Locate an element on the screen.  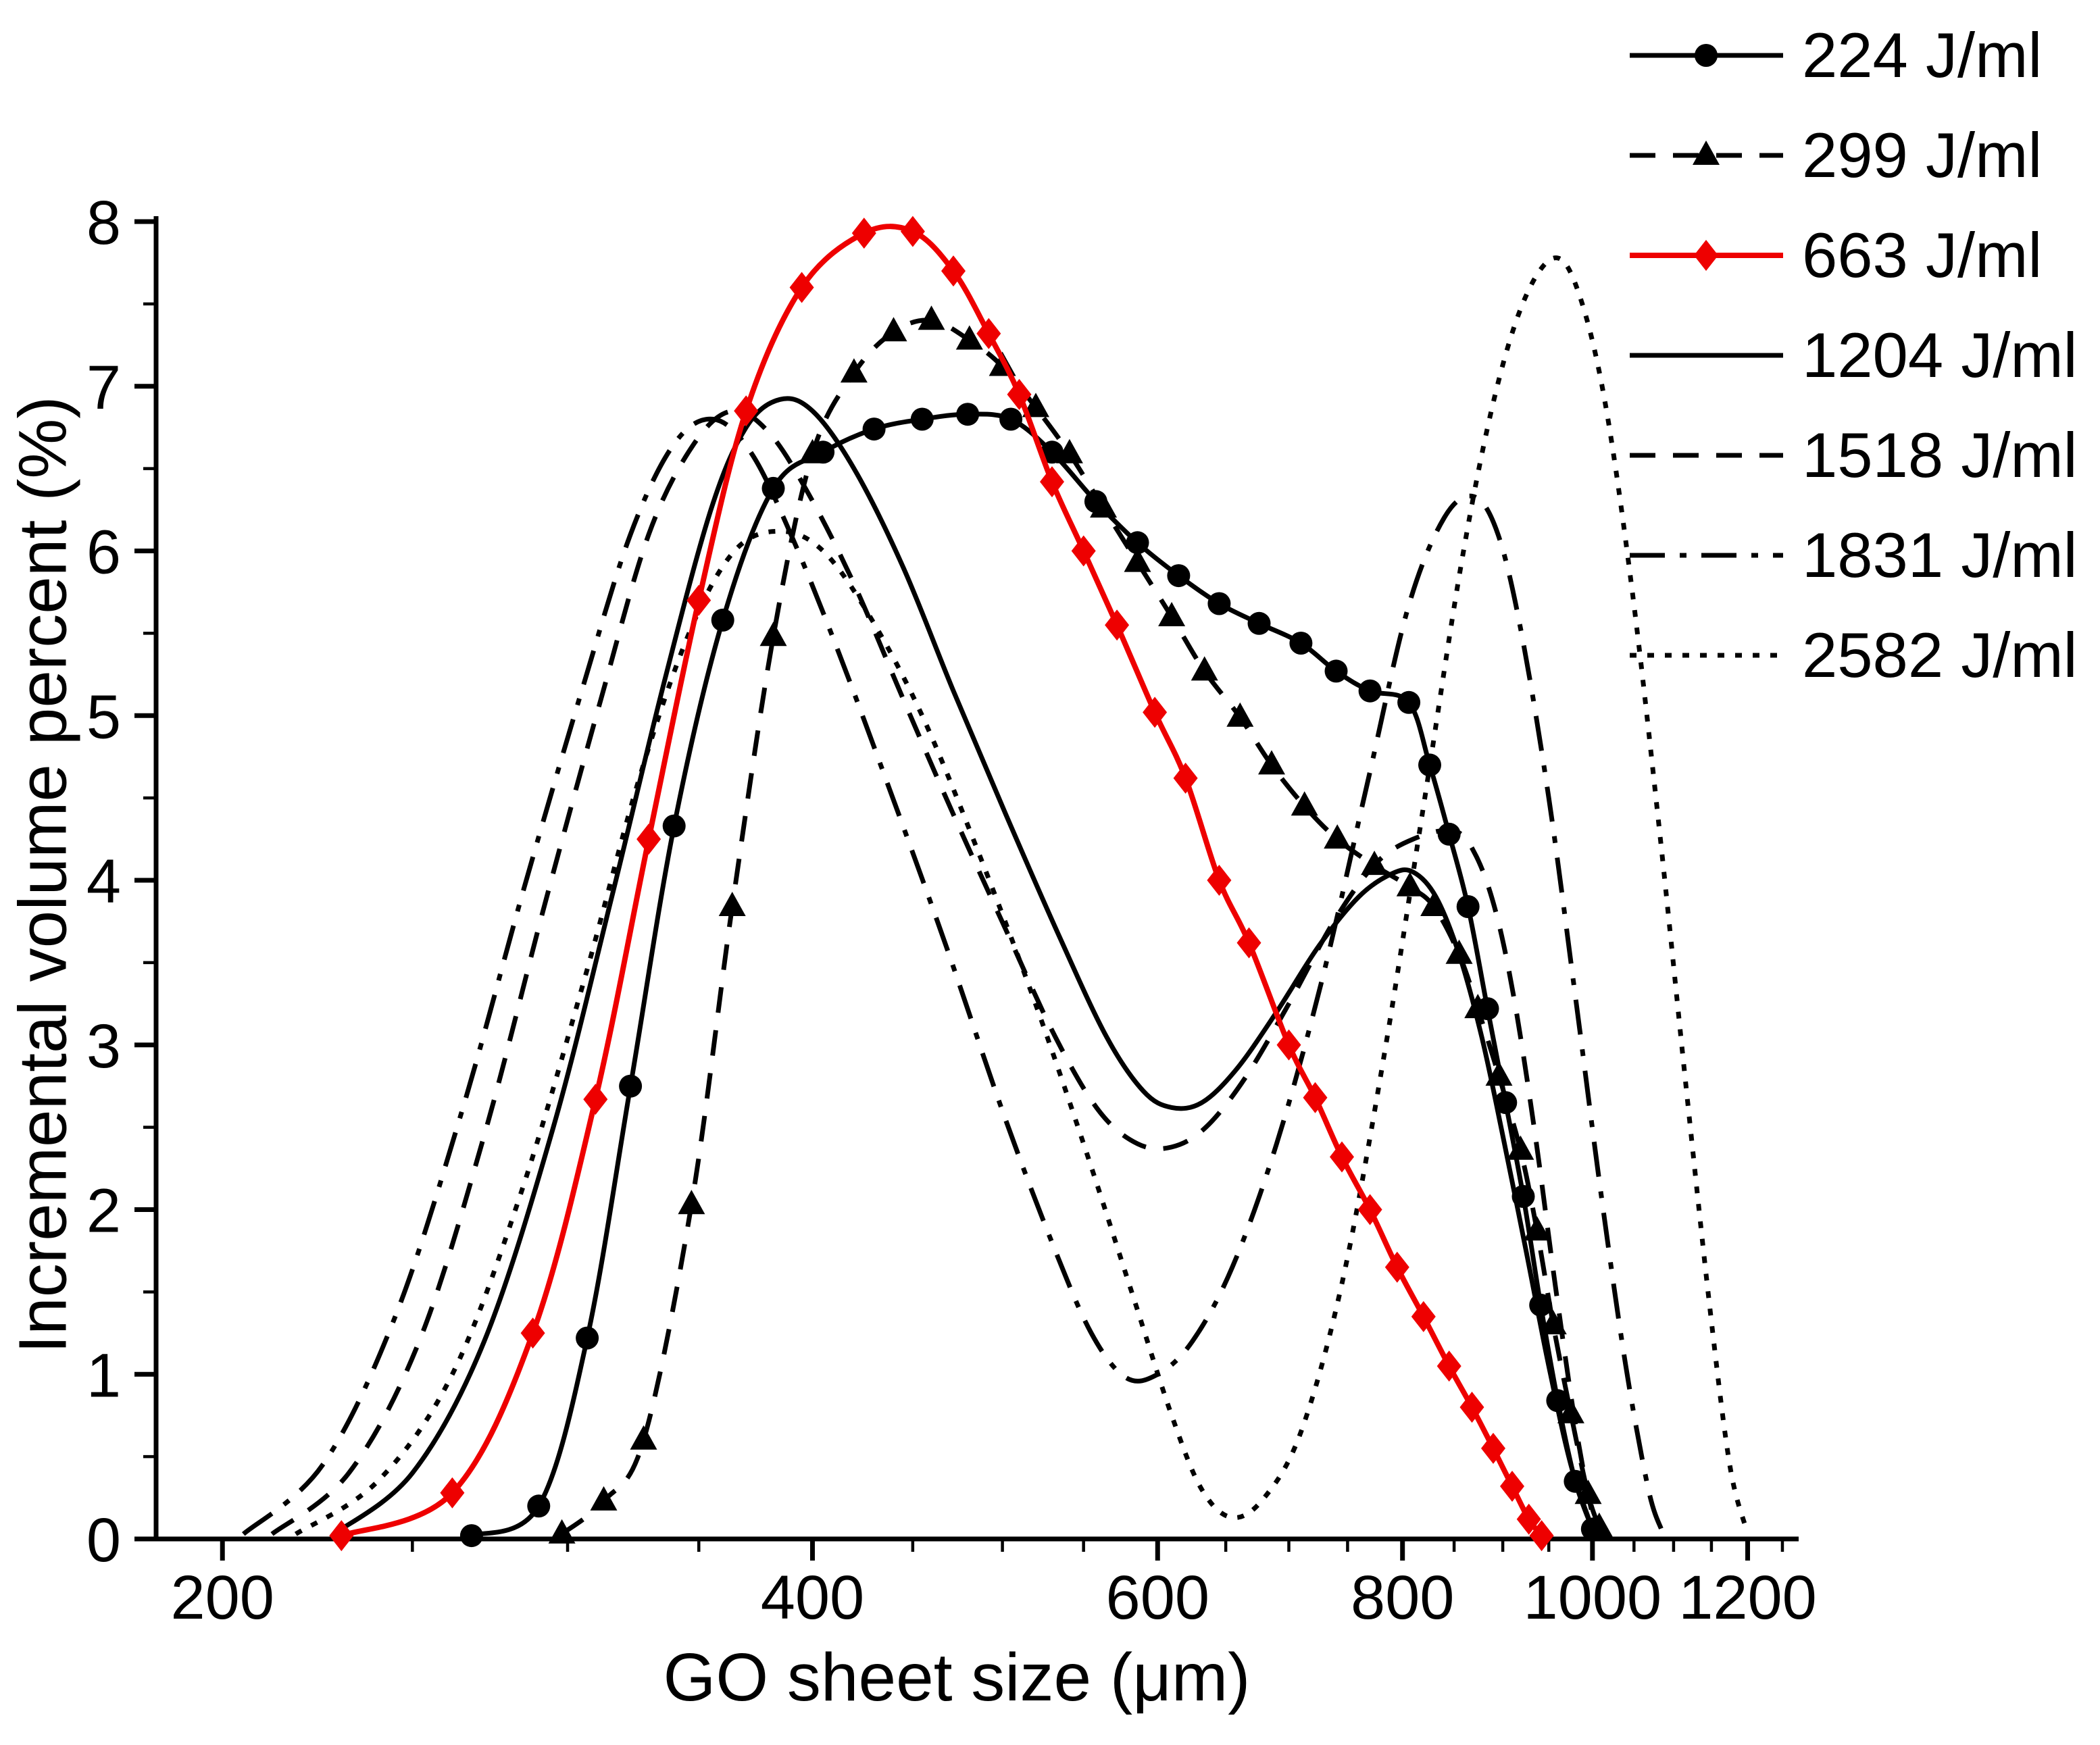
x-tick-label: 600 is located at coordinates (1158, 1597).